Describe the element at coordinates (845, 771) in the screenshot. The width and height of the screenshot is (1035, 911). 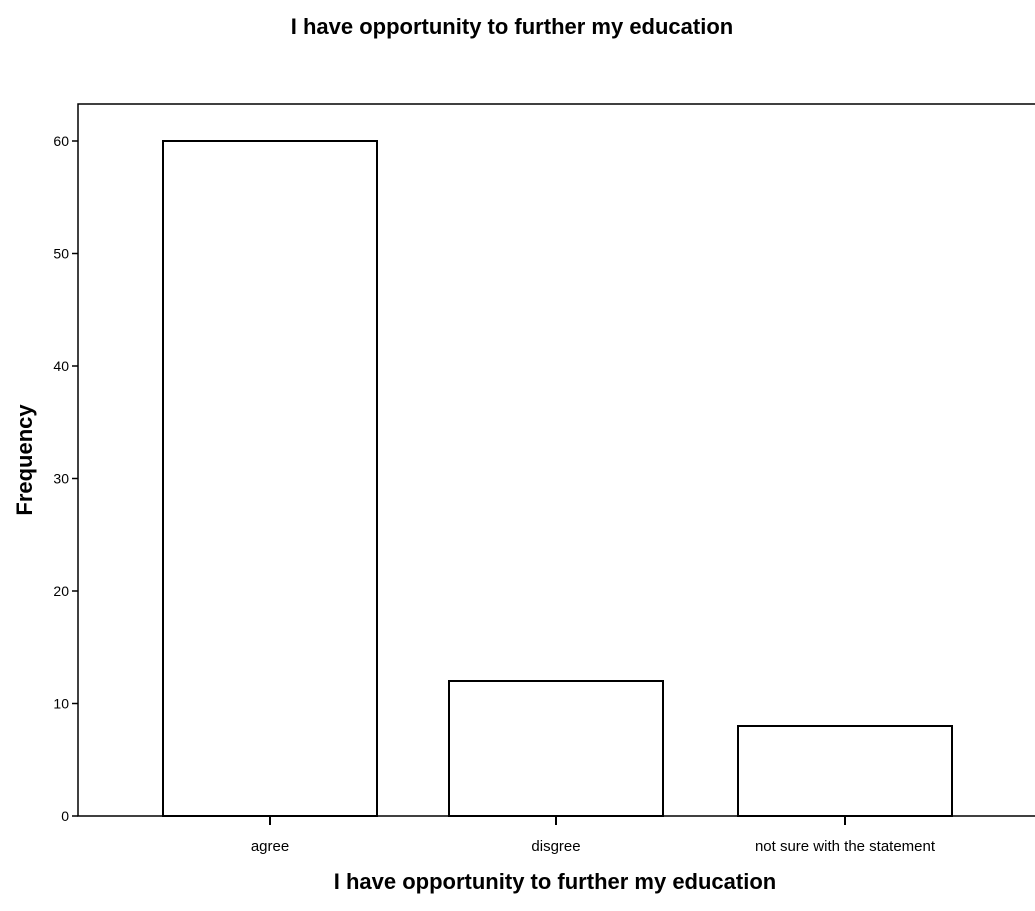
I see `bar-not-sure-with-the-statement` at that location.